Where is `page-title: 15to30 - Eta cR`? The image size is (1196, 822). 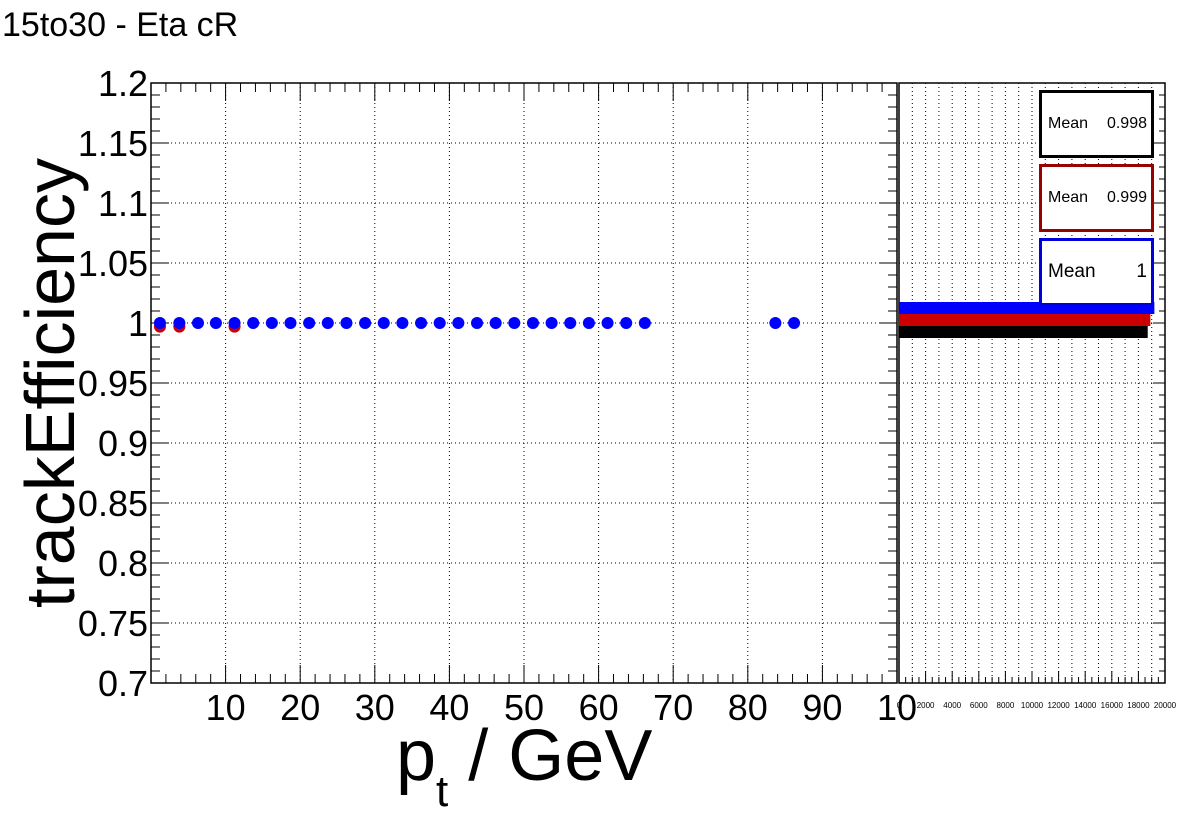
page-title: 15to30 - Eta cR is located at coordinates (120, 25).